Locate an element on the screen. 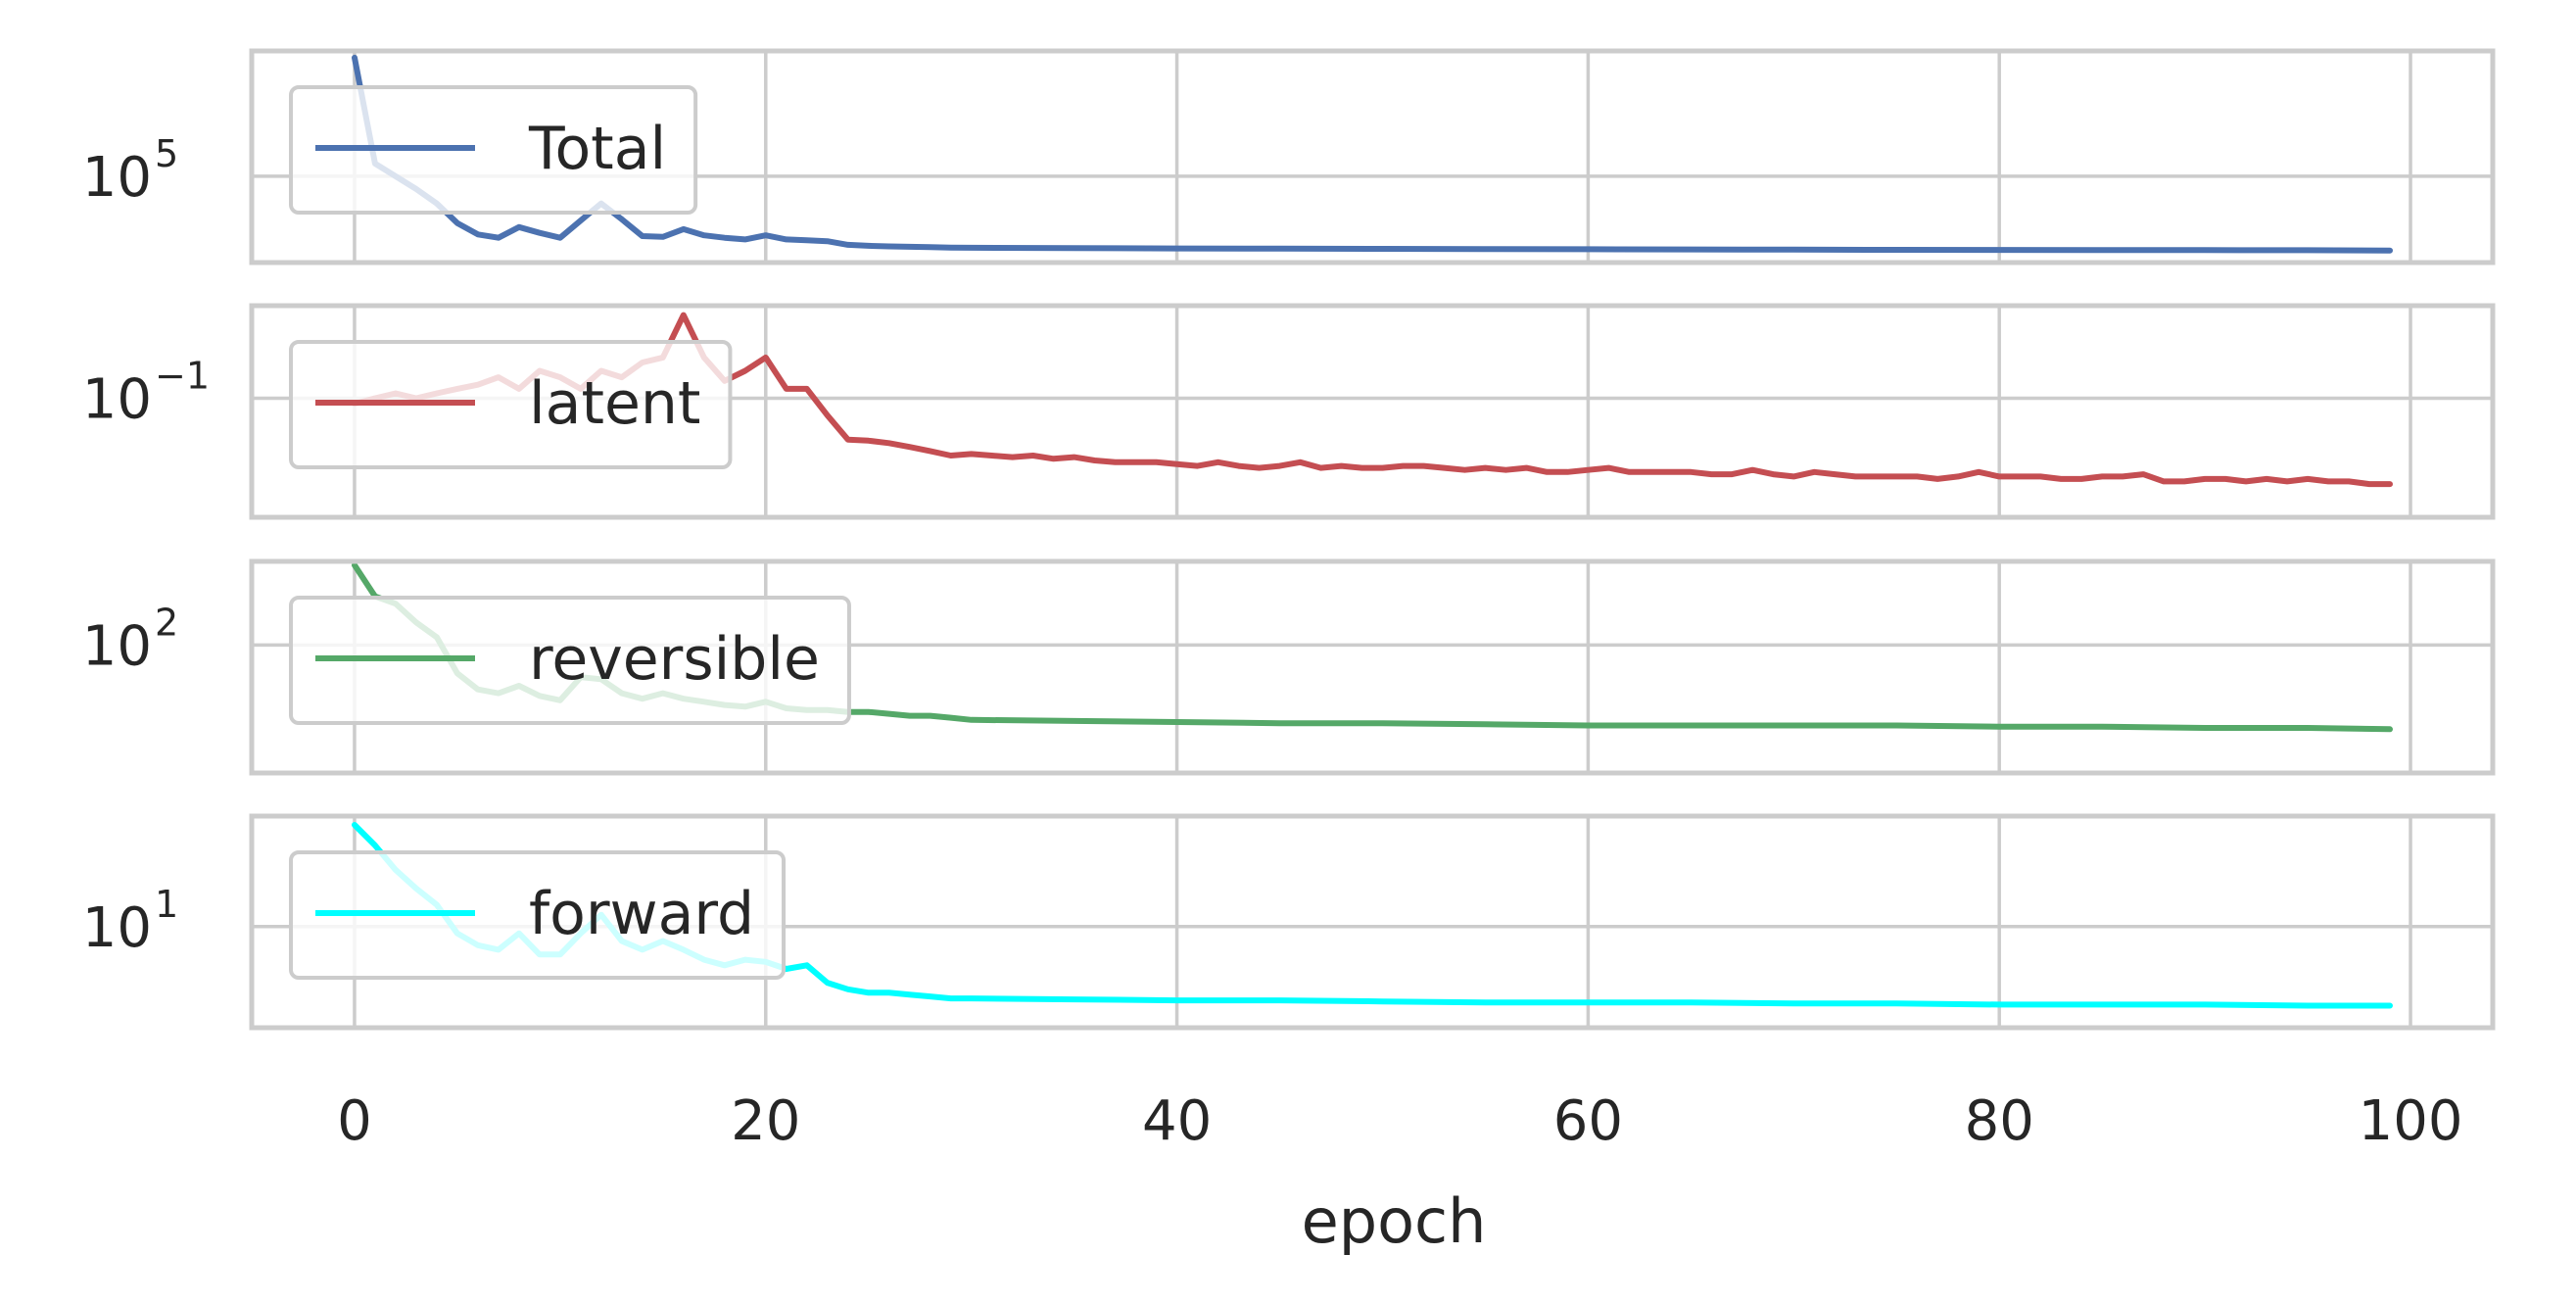 This screenshot has width=2576, height=1303. series-line-total is located at coordinates (1373, 154).